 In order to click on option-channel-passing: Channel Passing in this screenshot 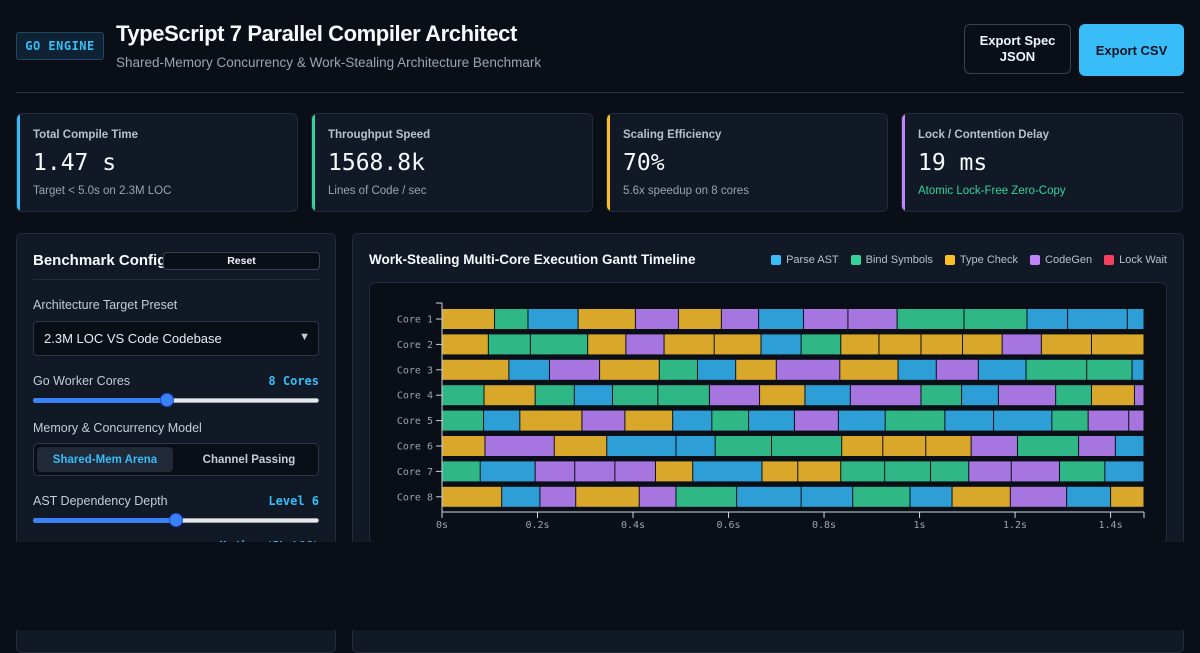, I will do `click(249, 459)`.